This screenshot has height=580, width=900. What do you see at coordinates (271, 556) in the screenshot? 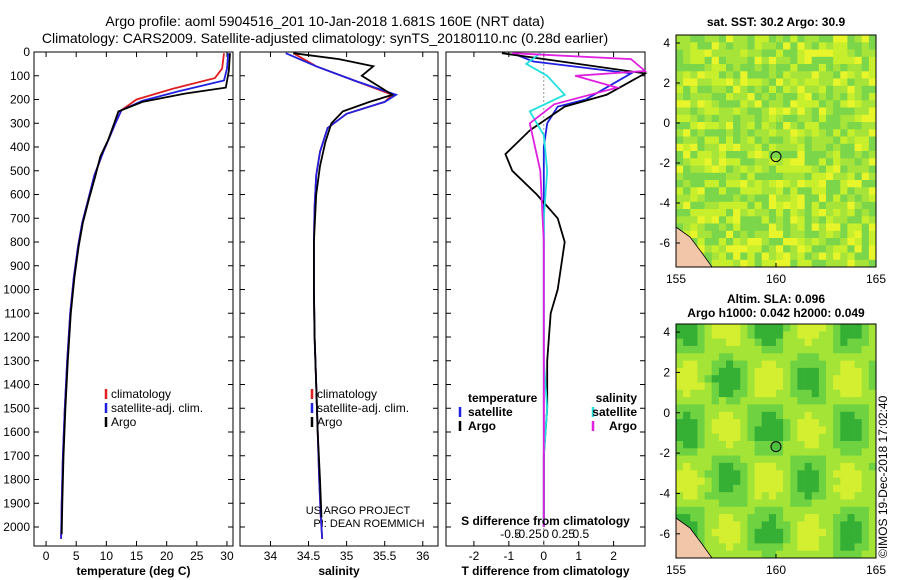
I see `x-tick-label: 34` at bounding box center [271, 556].